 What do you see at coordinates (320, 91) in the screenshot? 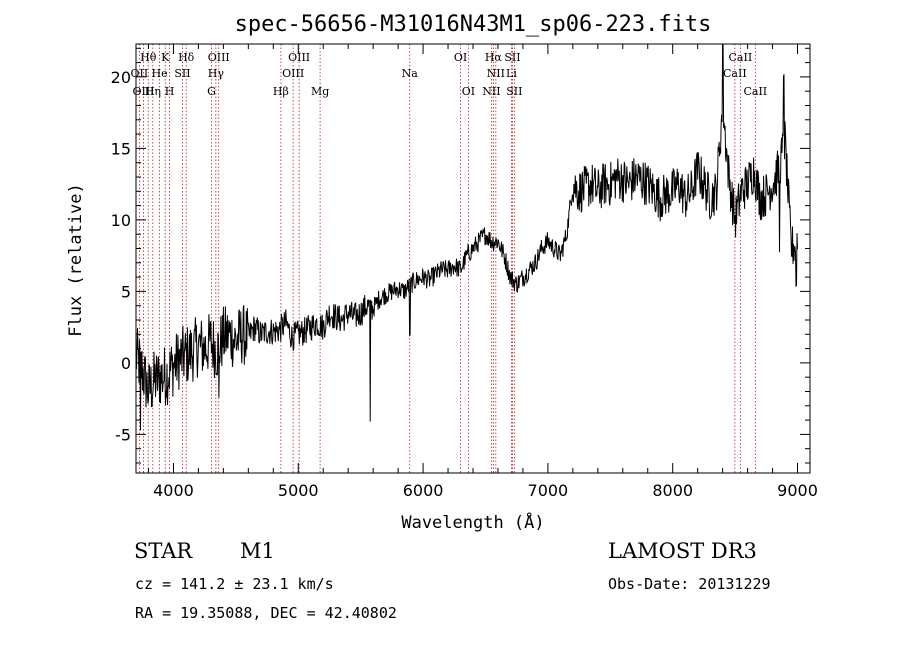
I see `emission-line-label: Mg` at bounding box center [320, 91].